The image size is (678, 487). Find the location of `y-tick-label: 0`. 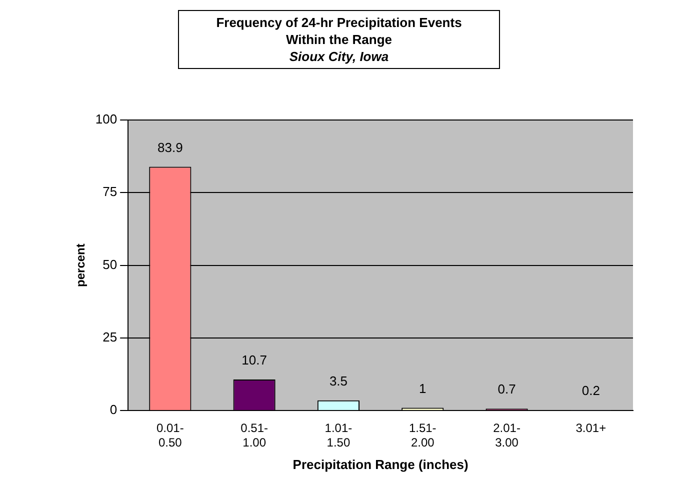

y-tick-label: 0 is located at coordinates (114, 410).